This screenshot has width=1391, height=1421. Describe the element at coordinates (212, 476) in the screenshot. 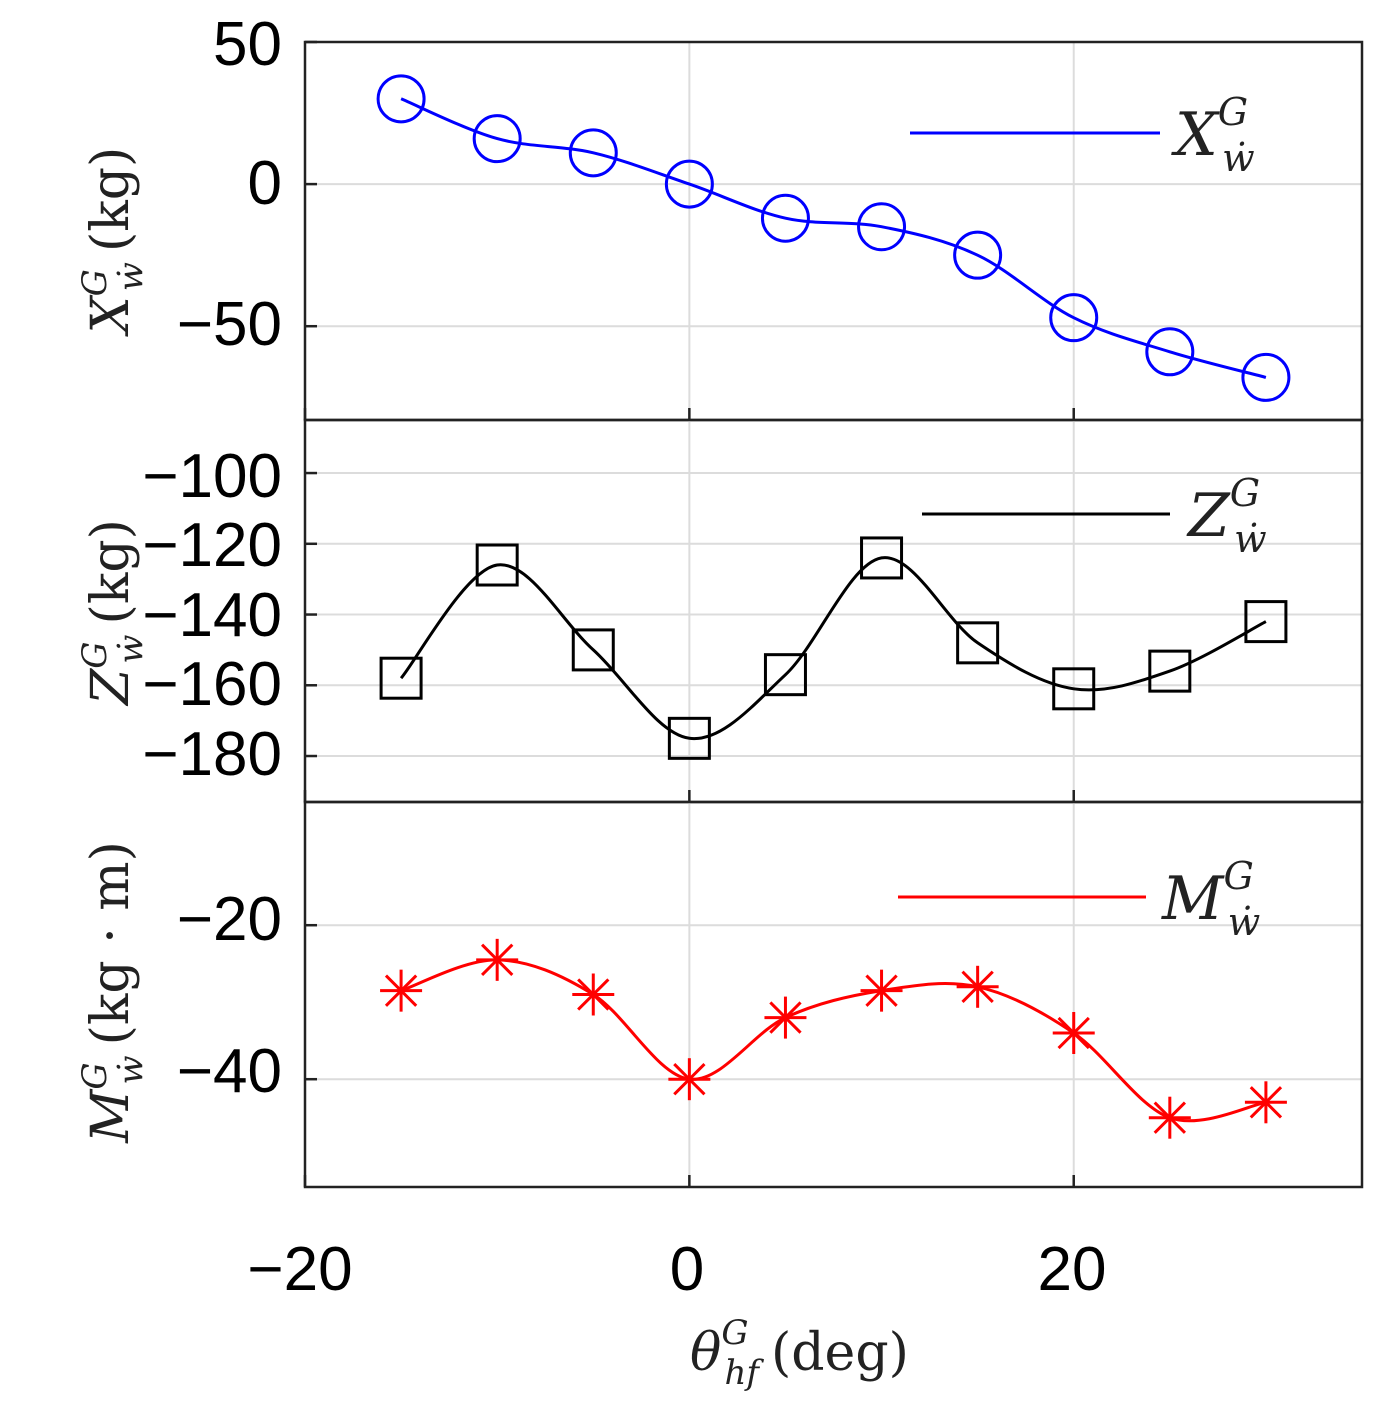

I see `y-tick-label: −100` at that location.